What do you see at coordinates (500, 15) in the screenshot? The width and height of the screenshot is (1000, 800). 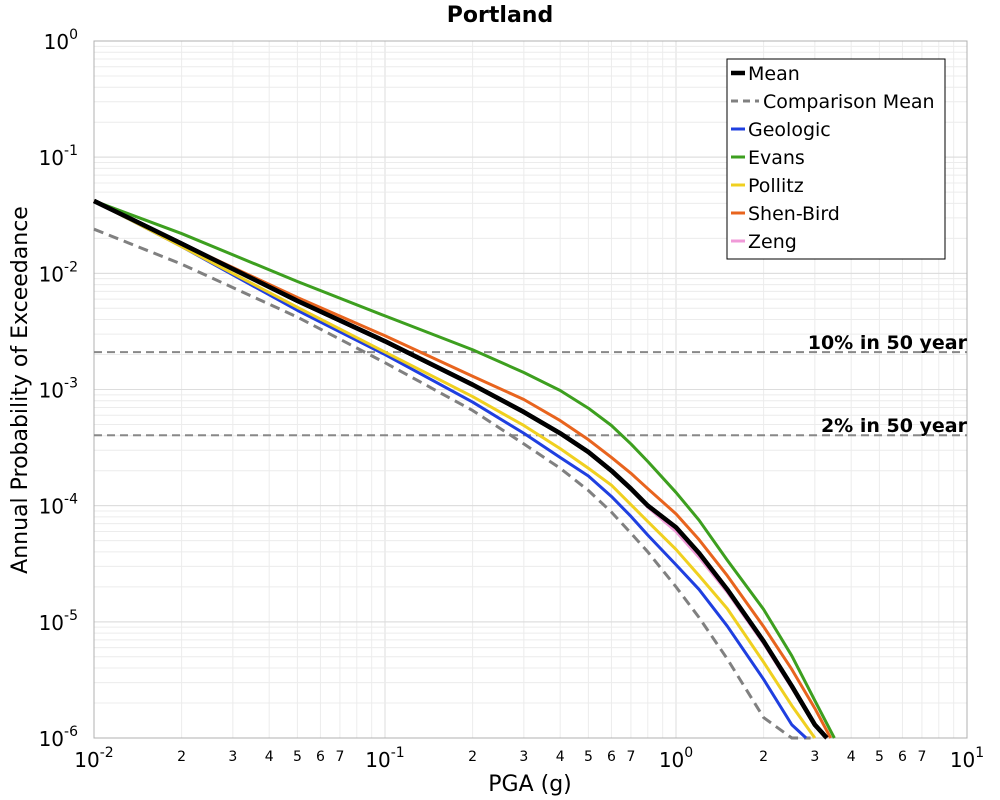 I see `chart-title: Portland` at bounding box center [500, 15].